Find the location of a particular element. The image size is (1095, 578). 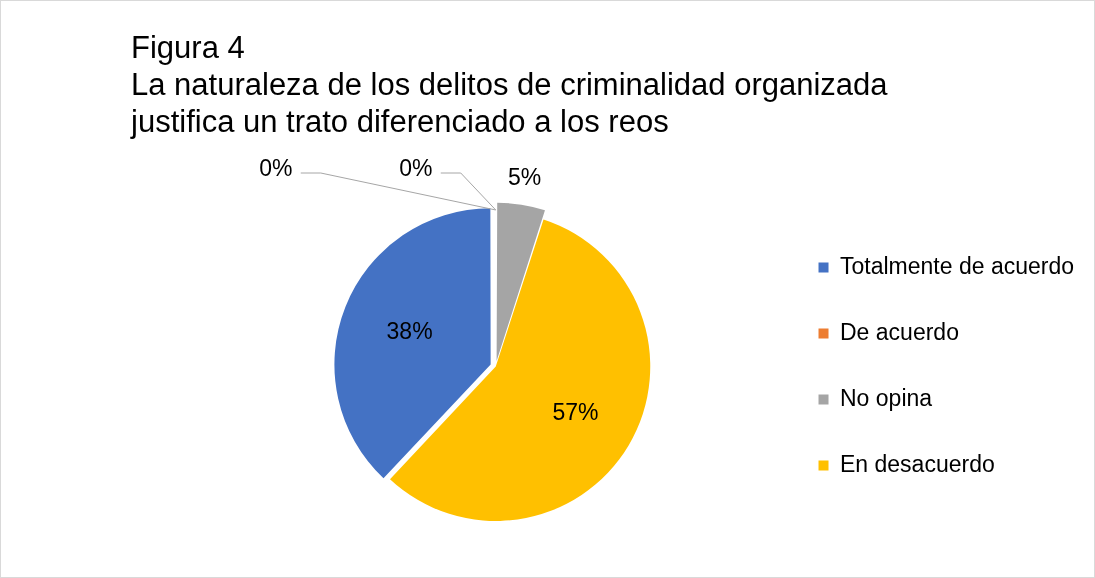

data-label: 38% is located at coordinates (409, 330).